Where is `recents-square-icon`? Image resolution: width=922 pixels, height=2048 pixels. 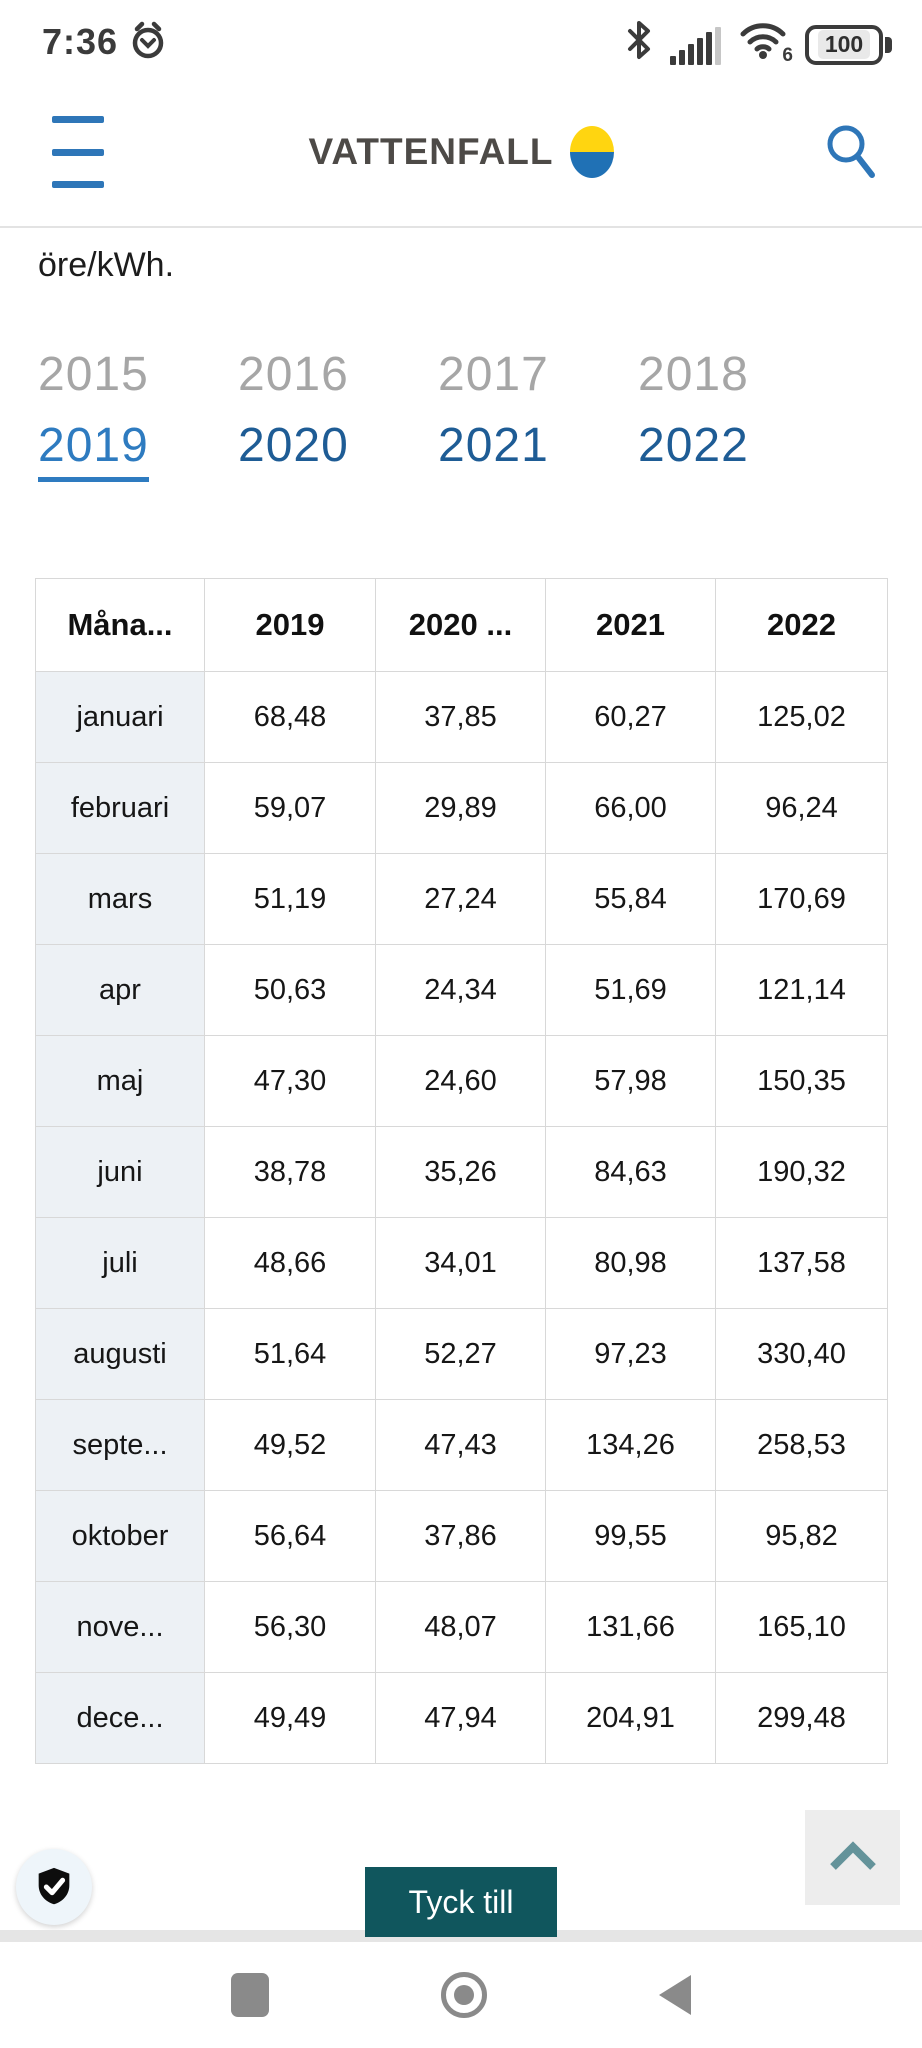
recents-square-icon is located at coordinates (250, 1995).